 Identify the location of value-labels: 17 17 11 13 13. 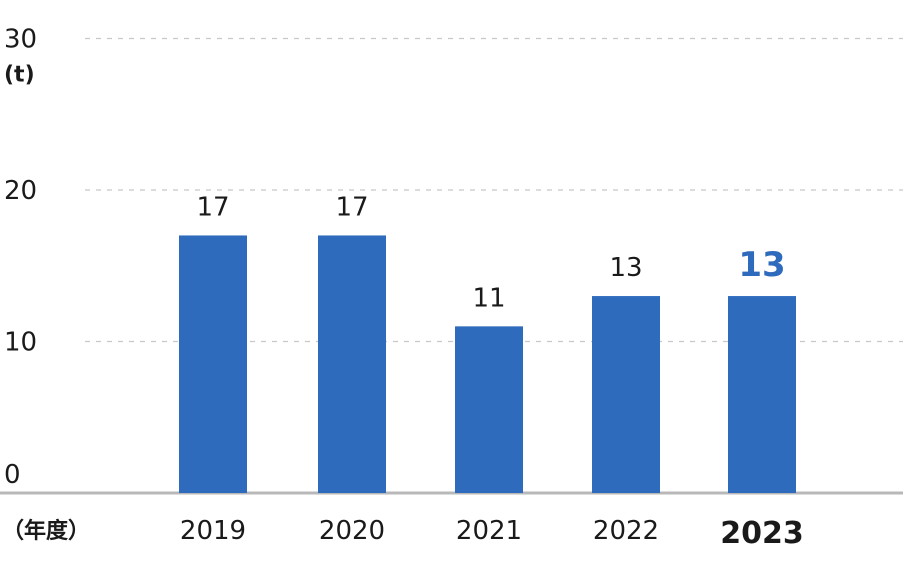
(490, 252).